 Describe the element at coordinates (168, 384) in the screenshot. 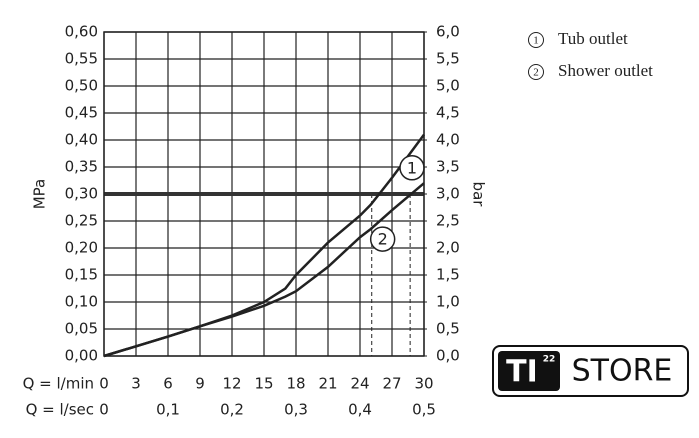

I see `x-tick-label: 6` at that location.